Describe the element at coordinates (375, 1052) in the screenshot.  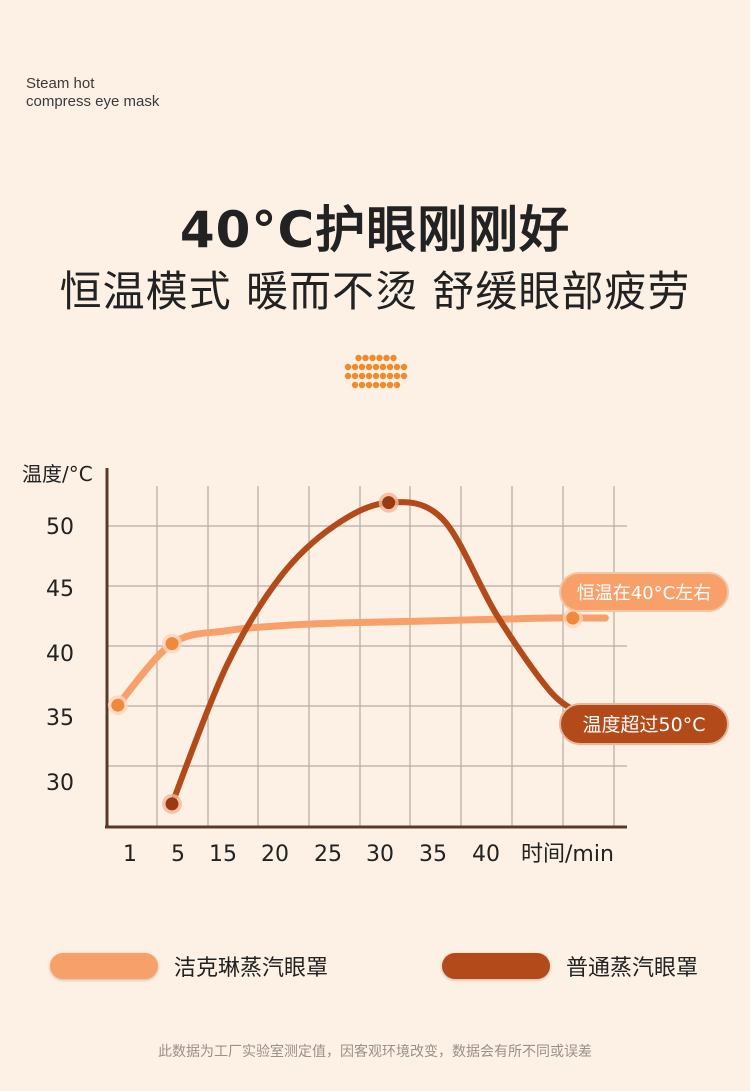
I see `footnote: 此数据为工厂实验室测定值，因客观环境改变，数据会有所不同或误差` at that location.